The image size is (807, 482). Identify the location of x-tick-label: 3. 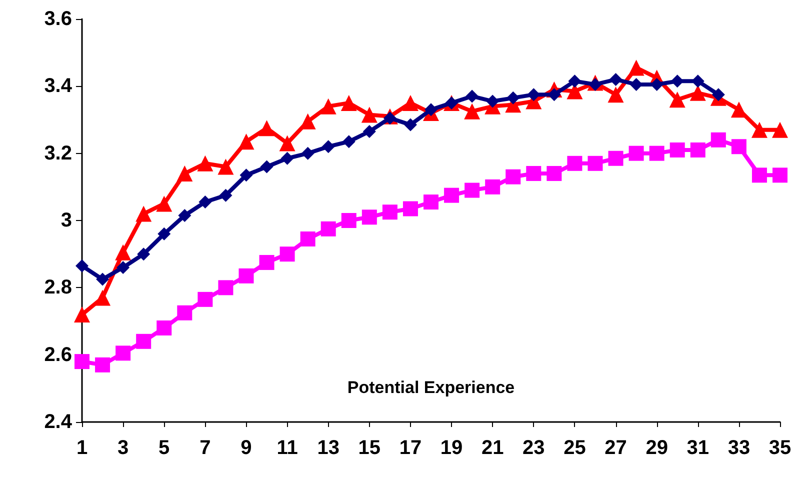
(123, 448).